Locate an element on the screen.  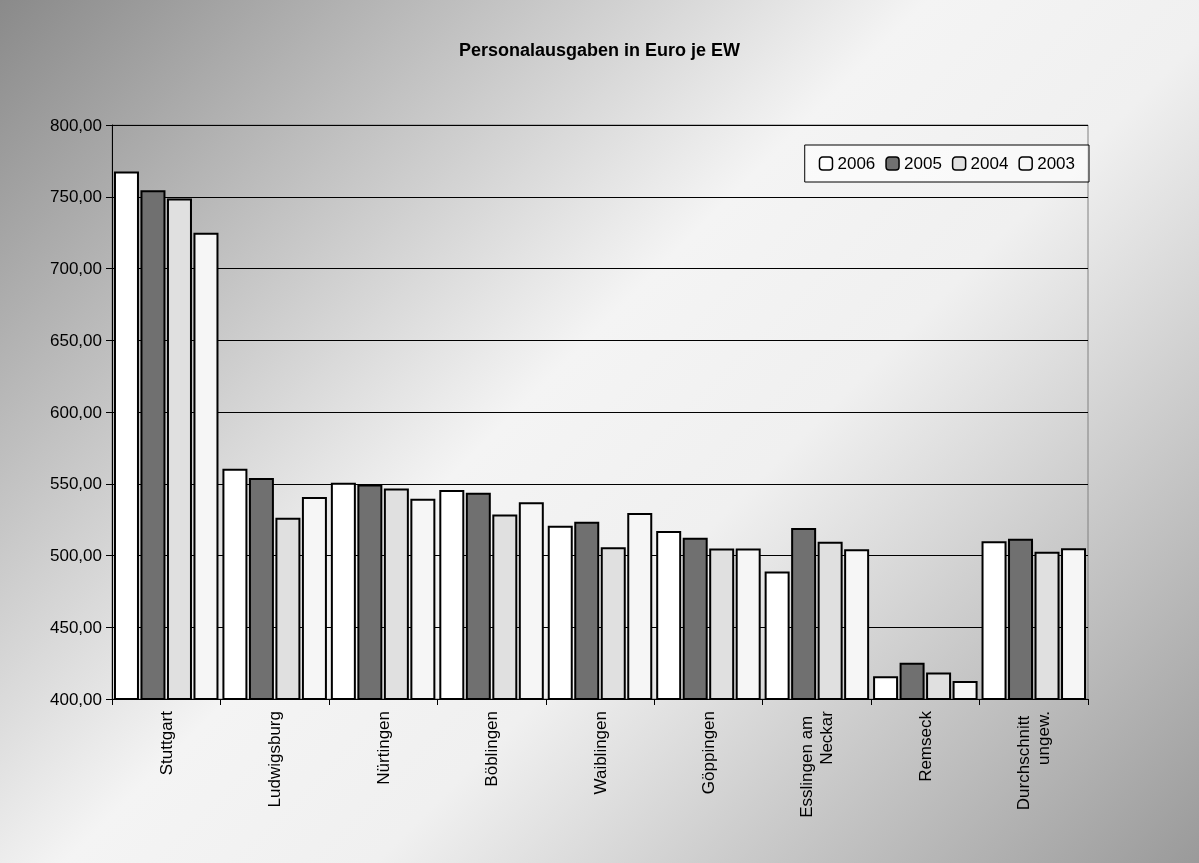
x-tick-label: Böblingen is located at coordinates (492, 749).